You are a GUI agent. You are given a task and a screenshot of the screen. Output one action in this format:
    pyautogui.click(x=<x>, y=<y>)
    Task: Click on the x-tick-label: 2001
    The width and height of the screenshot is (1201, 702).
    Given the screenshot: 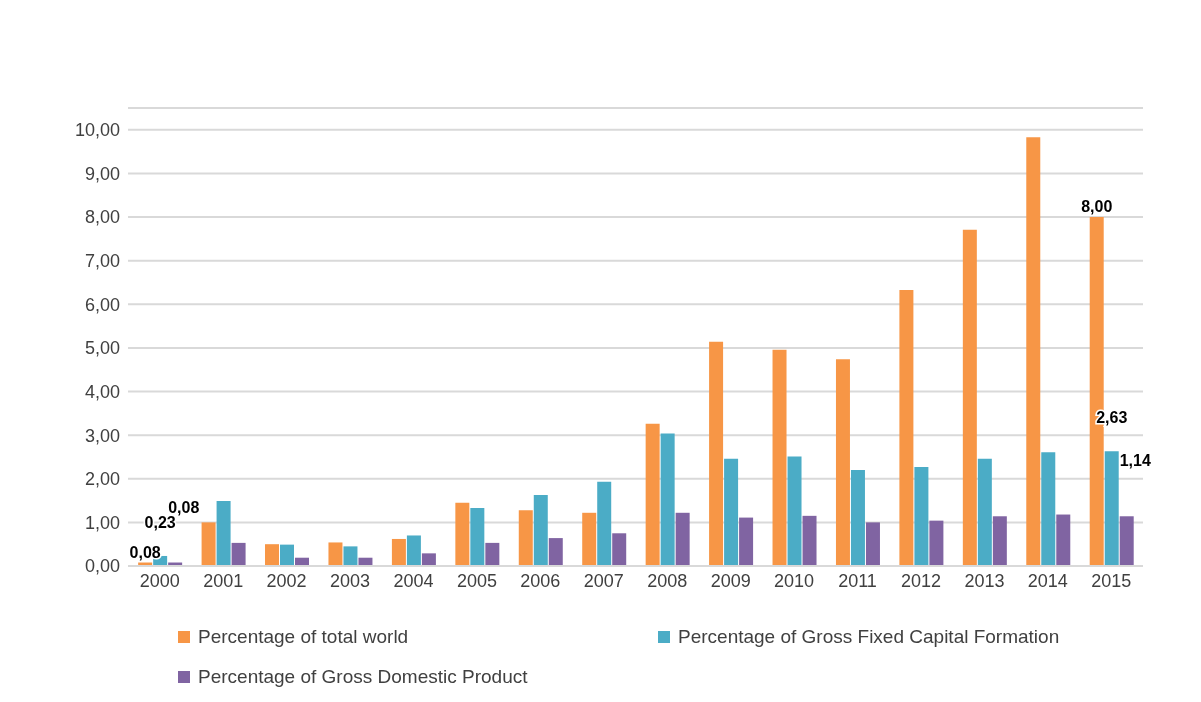 What is the action you would take?
    pyautogui.click(x=223, y=580)
    